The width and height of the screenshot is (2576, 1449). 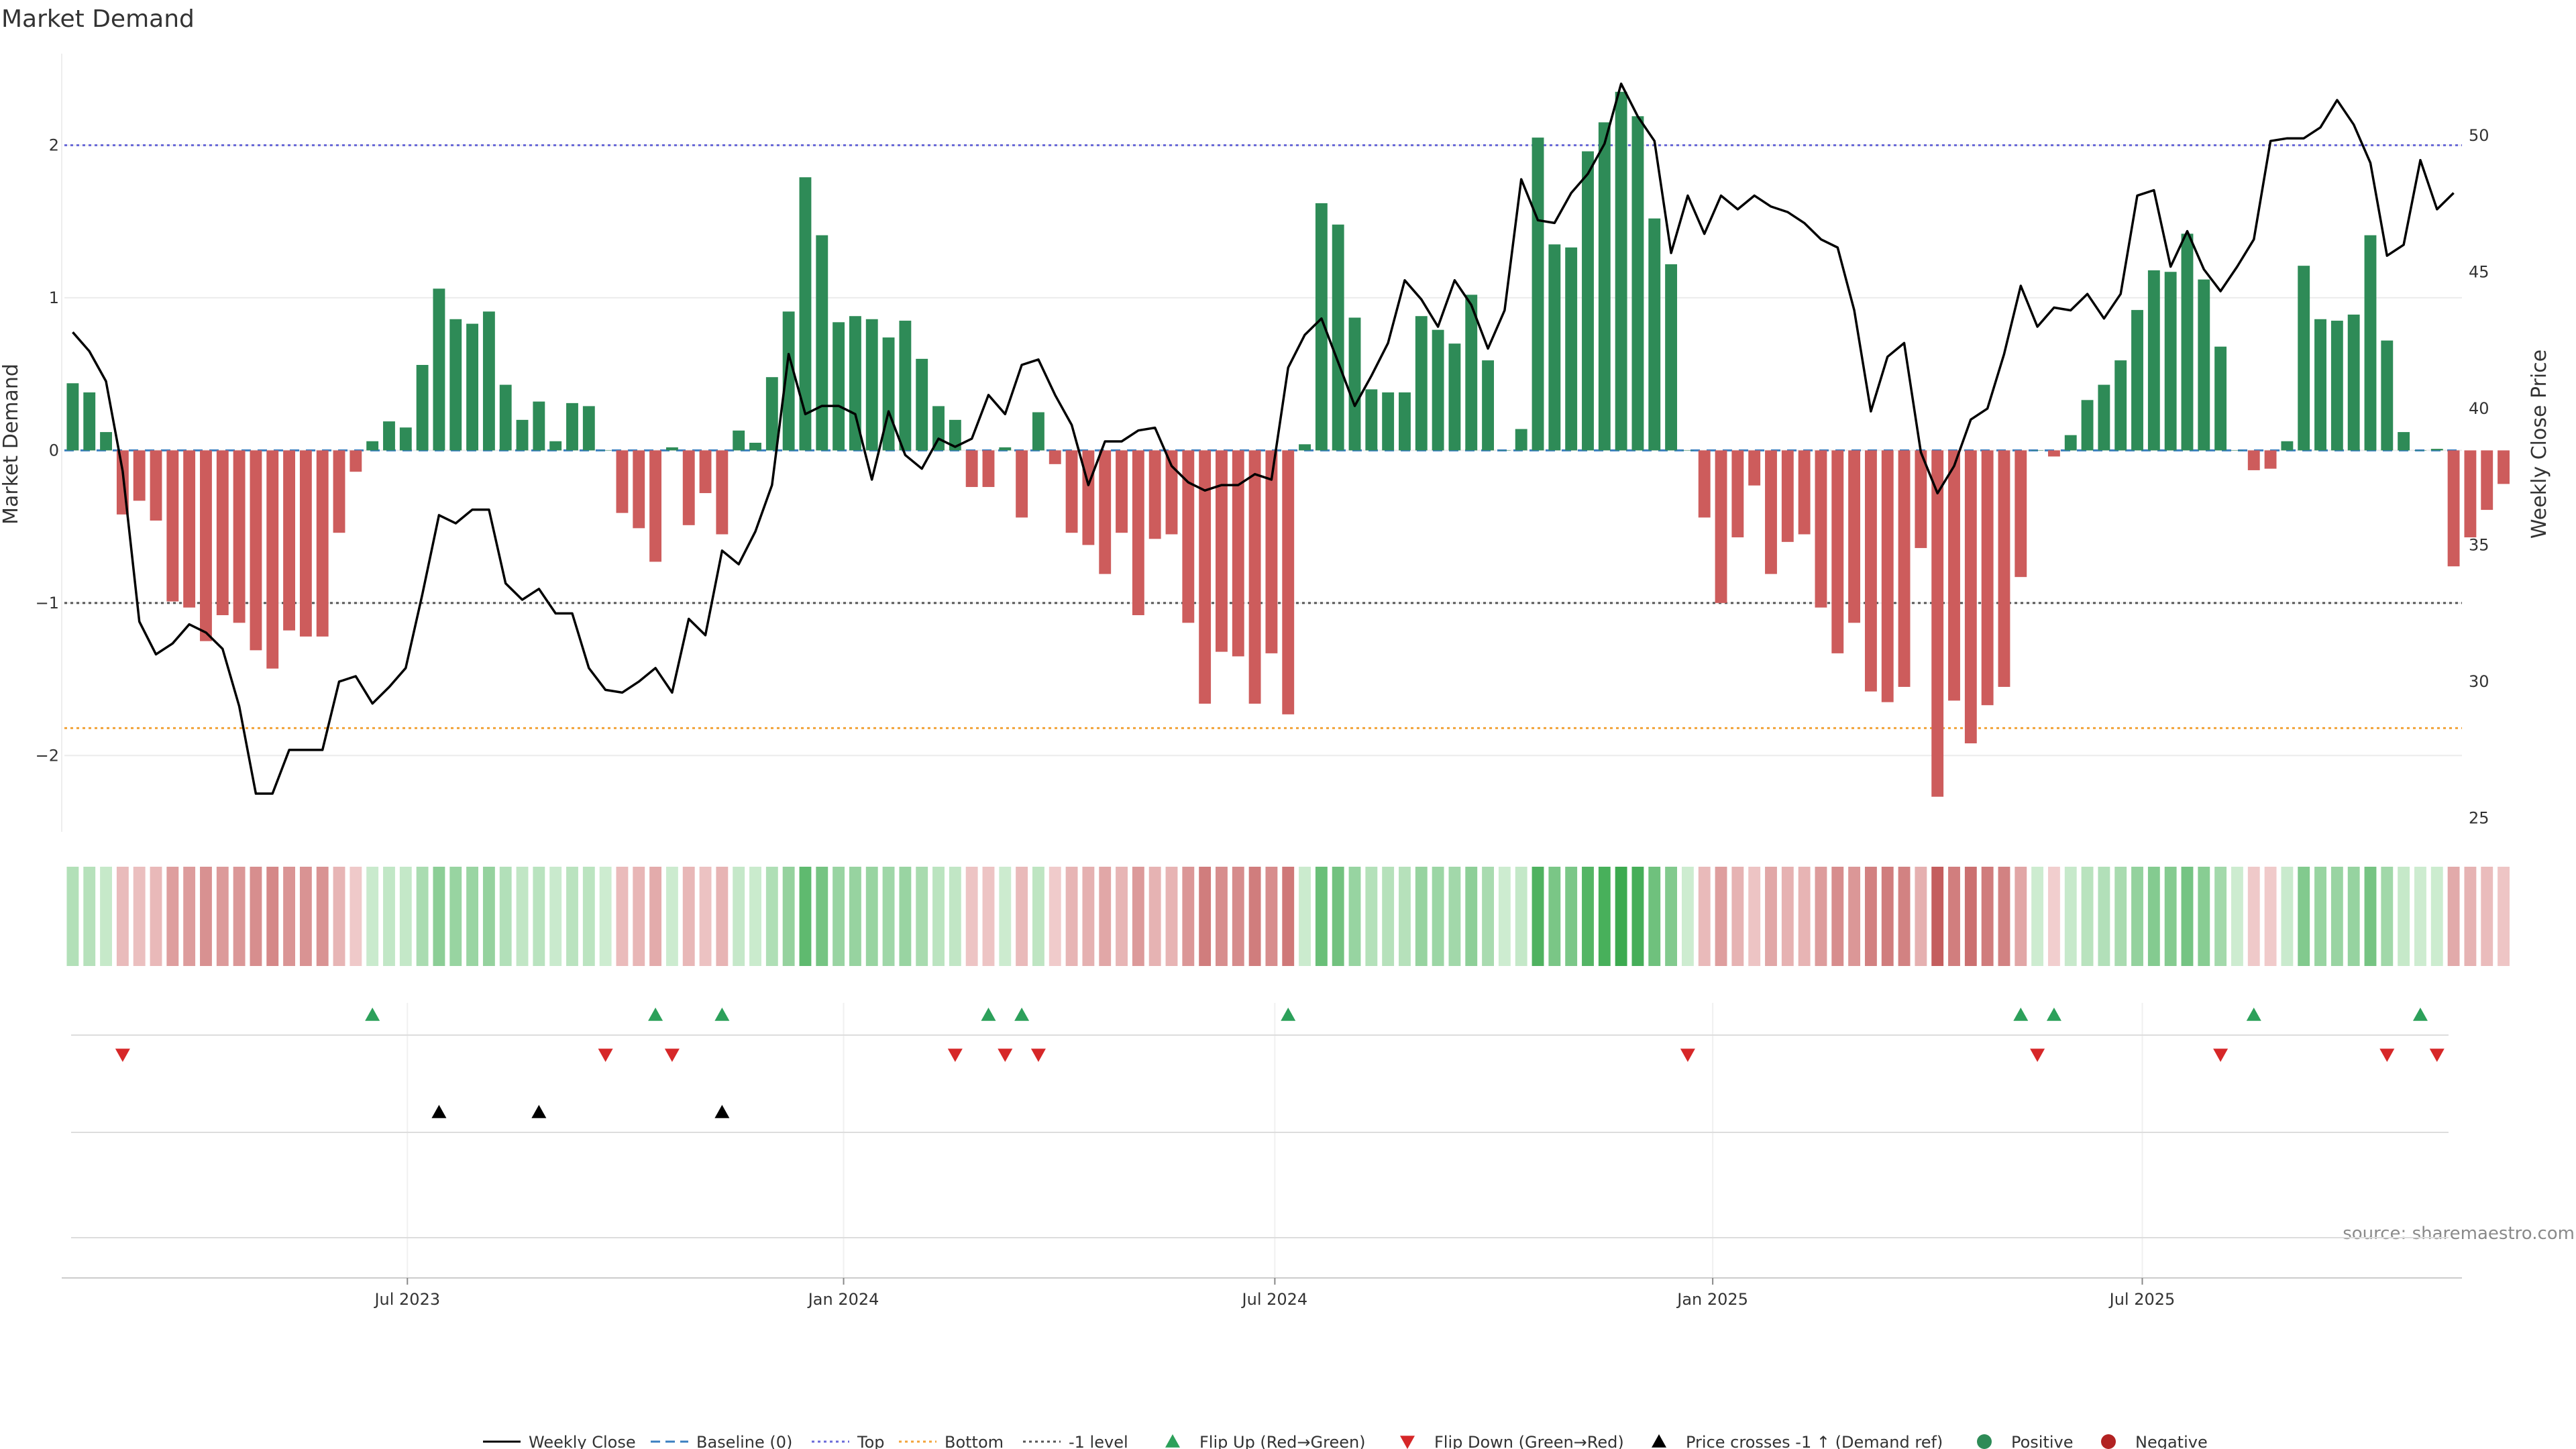 I want to click on x-tick-label: Jan 2024, so click(x=843, y=1299).